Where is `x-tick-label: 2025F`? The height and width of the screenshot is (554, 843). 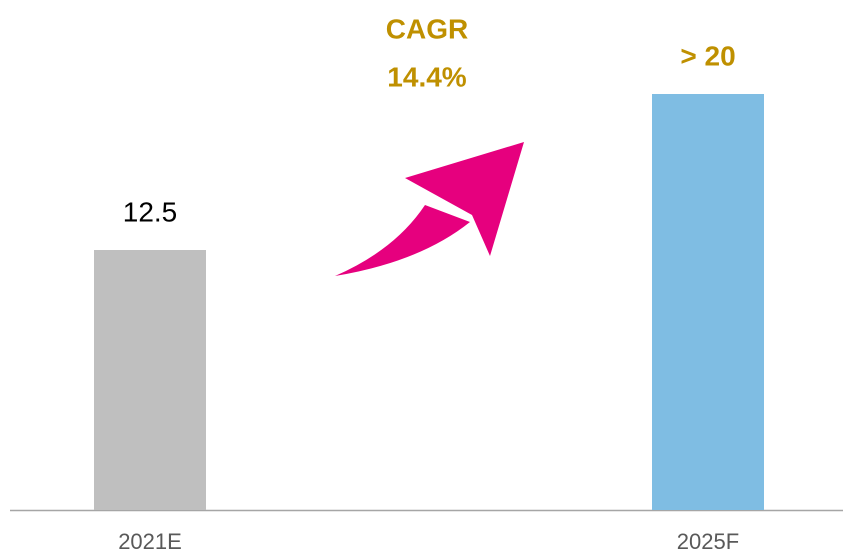
x-tick-label: 2025F is located at coordinates (708, 541).